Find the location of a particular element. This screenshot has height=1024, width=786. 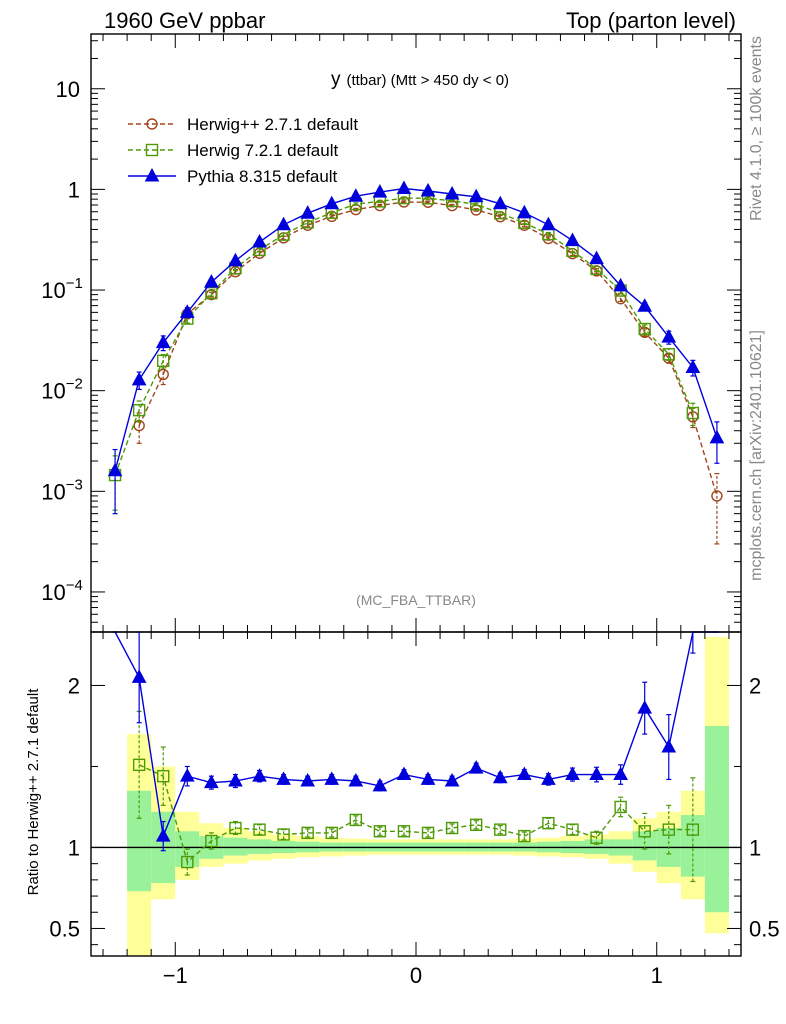

ratio-ytick-label-left-2: 2 is located at coordinates (74, 685).